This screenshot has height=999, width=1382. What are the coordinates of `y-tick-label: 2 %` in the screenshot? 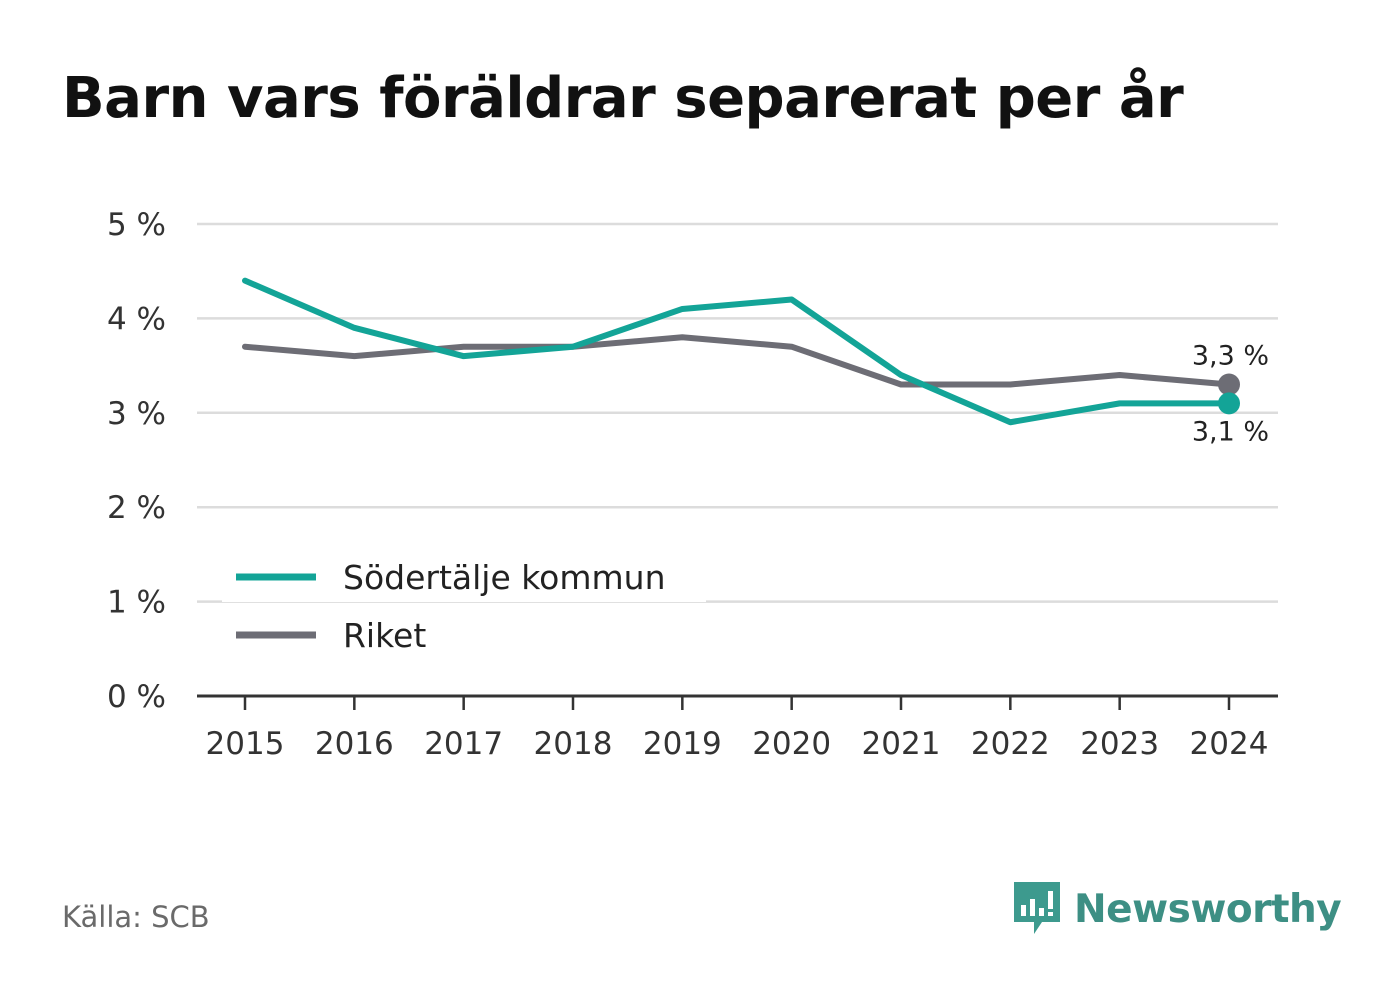 It's located at (136, 508).